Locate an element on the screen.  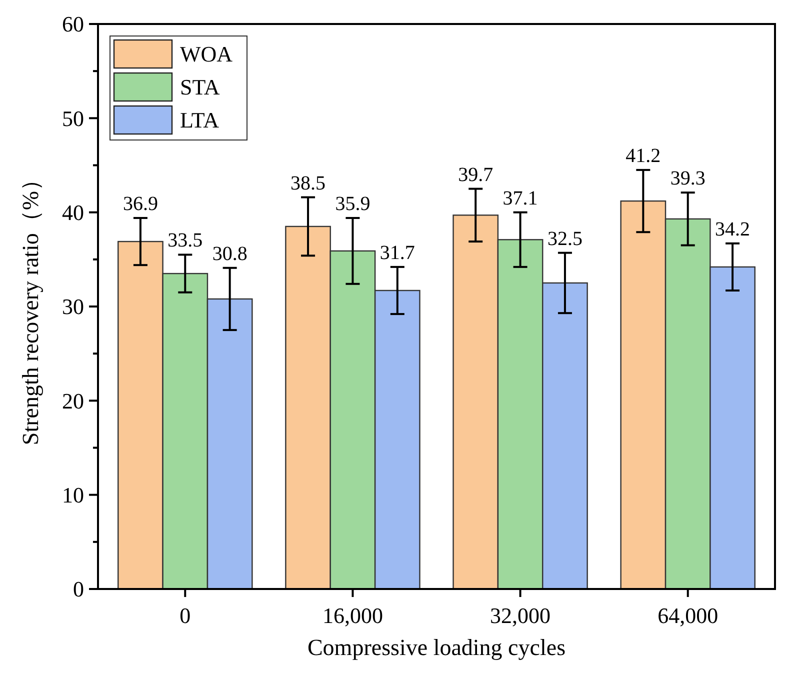
data-label: 41.2 is located at coordinates (643, 155).